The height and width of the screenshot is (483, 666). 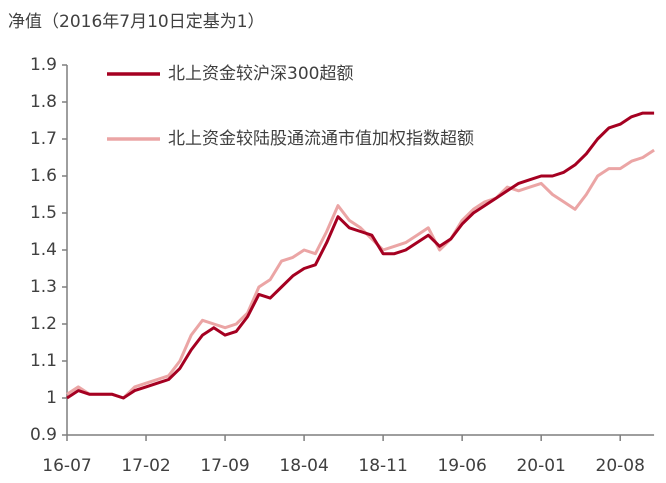 What do you see at coordinates (461, 466) in the screenshot?
I see `x-tick-label: 19-06` at bounding box center [461, 466].